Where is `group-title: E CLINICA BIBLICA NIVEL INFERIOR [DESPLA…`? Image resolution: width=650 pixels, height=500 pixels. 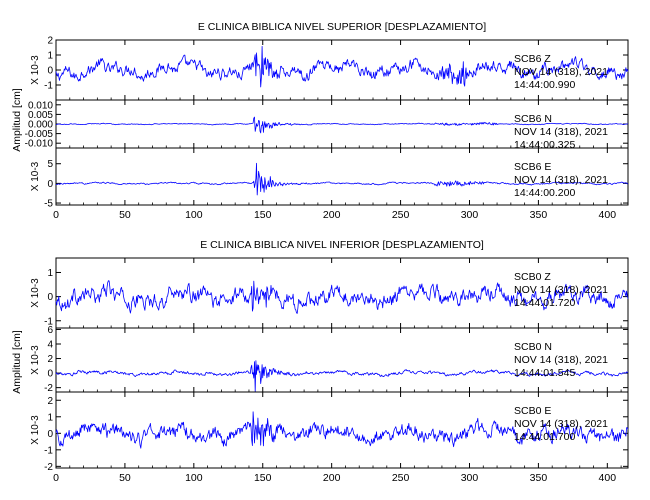 group-title: E CLINICA BIBLICA NIVEL INFERIOR [DESPLA… is located at coordinates (342, 245).